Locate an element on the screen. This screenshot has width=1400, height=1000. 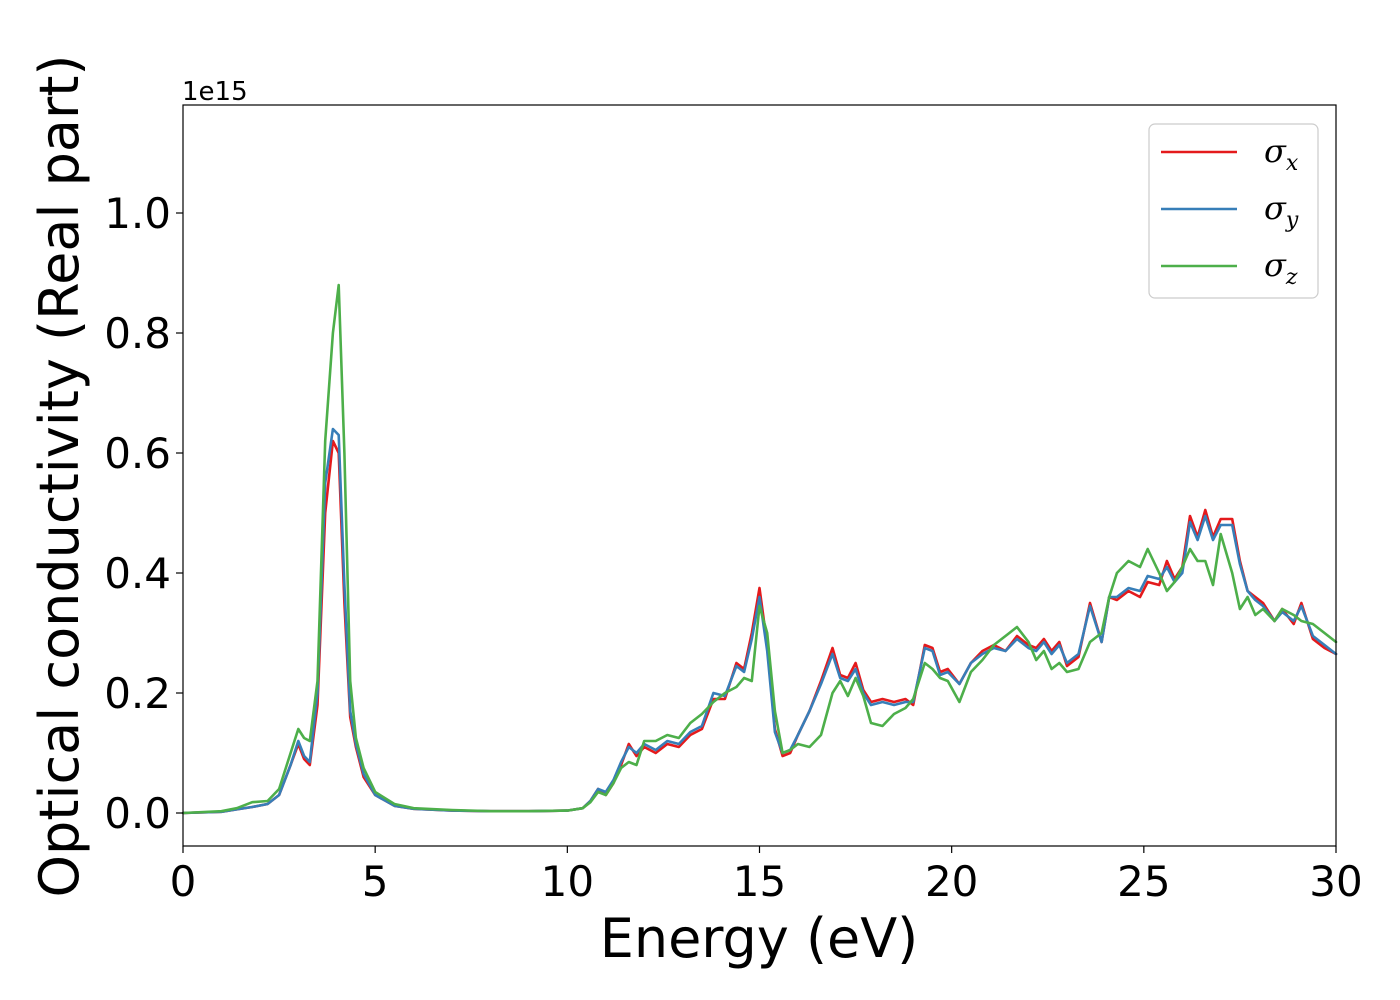
legend: σx σy σz is located at coordinates (1233, 211).